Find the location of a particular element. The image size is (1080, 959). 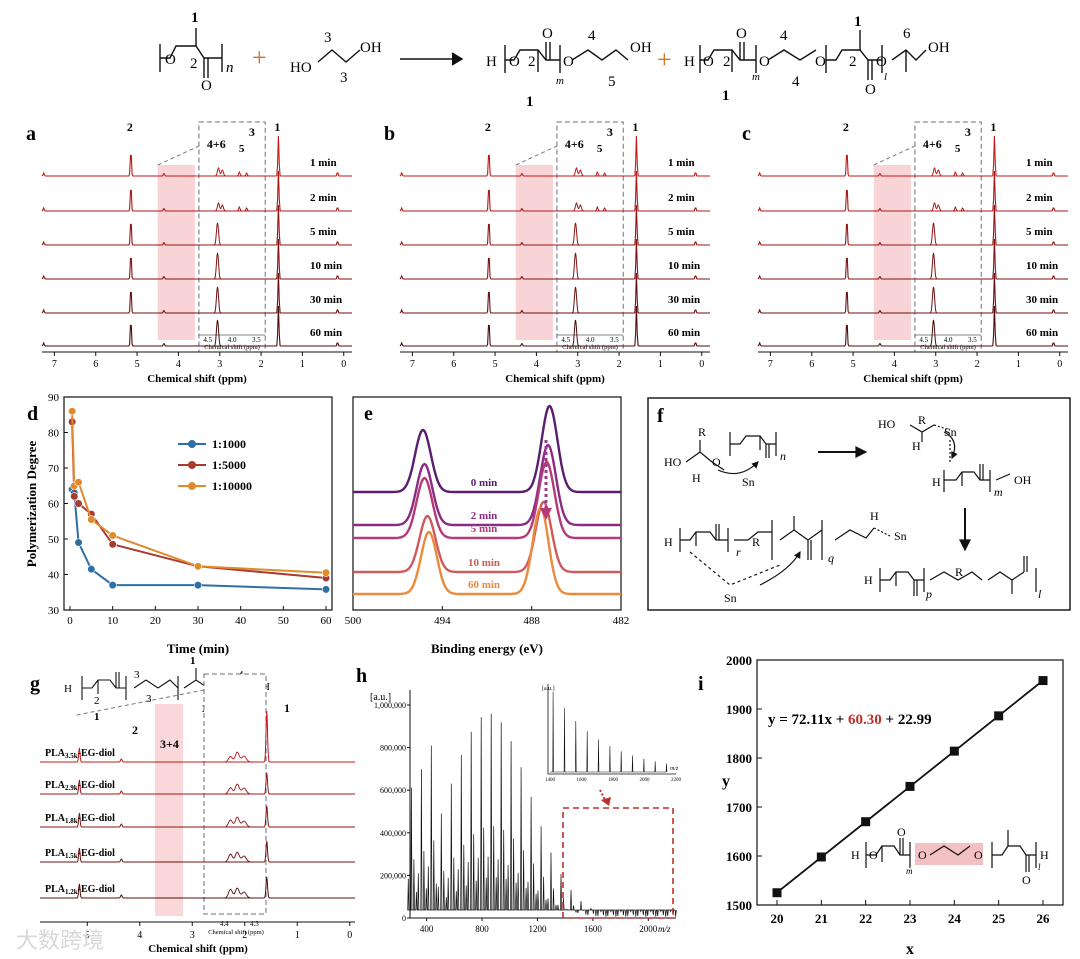

d-x-tick-label: 40 is located at coordinates (241, 621).